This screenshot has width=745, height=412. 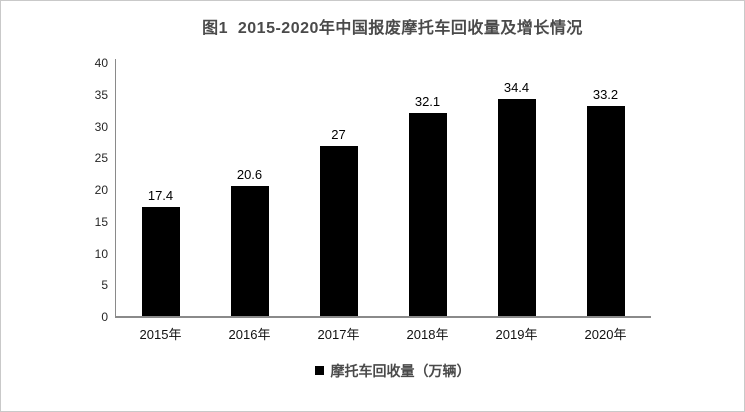 I want to click on legend-marker-square, so click(x=319, y=370).